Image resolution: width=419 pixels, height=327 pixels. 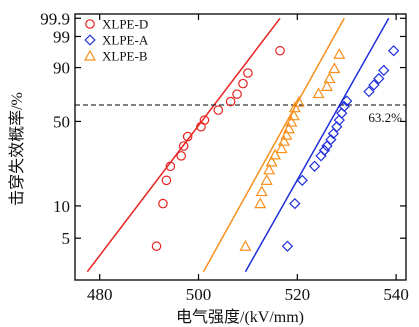 I want to click on y-tick-label: 10, so click(x=61, y=206).